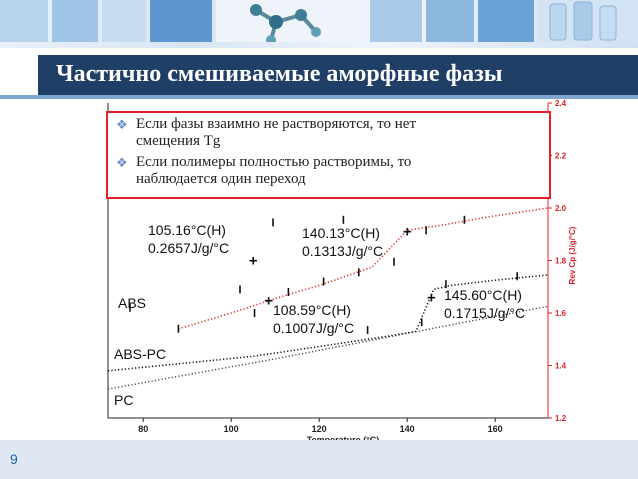 The image size is (638, 479). Describe the element at coordinates (495, 429) in the screenshot. I see `x-tick-label: 160` at that location.